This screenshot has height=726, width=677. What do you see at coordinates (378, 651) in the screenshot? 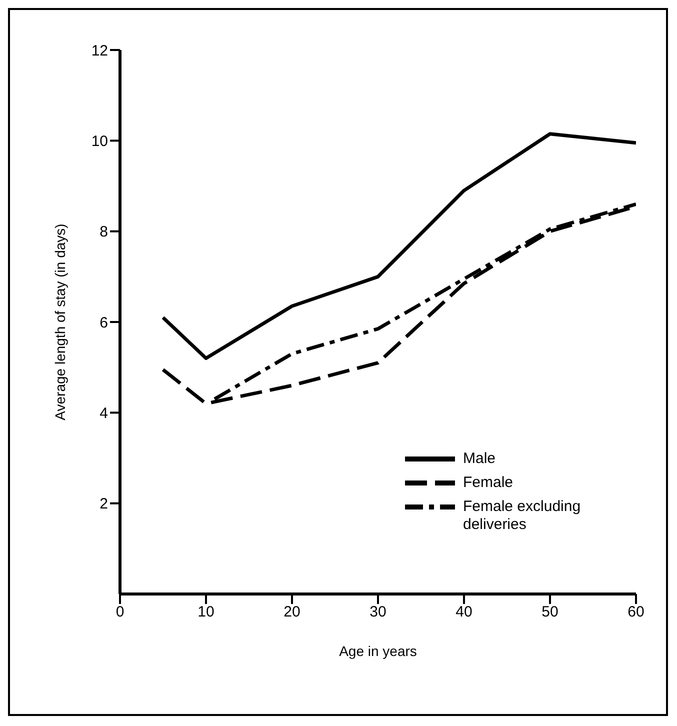
I see `x-axis-title: Age in years` at bounding box center [378, 651].